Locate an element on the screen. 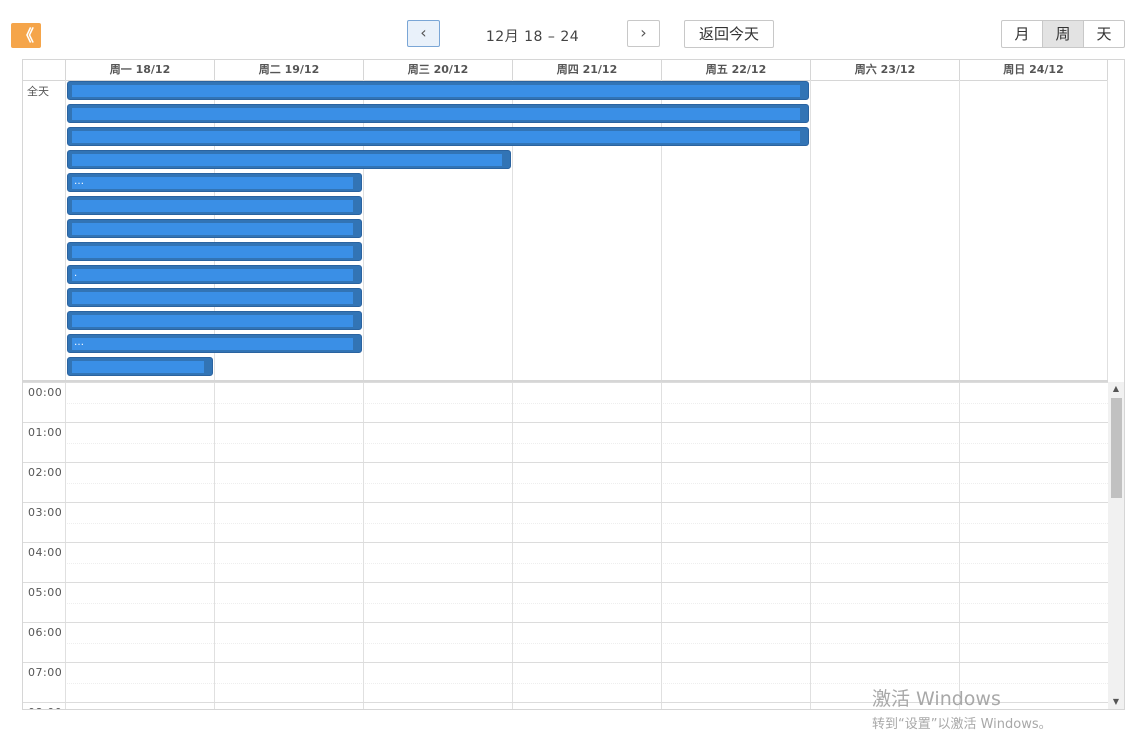 The height and width of the screenshot is (746, 1145). day-header-mon: 周一 18/12 is located at coordinates (139, 70).